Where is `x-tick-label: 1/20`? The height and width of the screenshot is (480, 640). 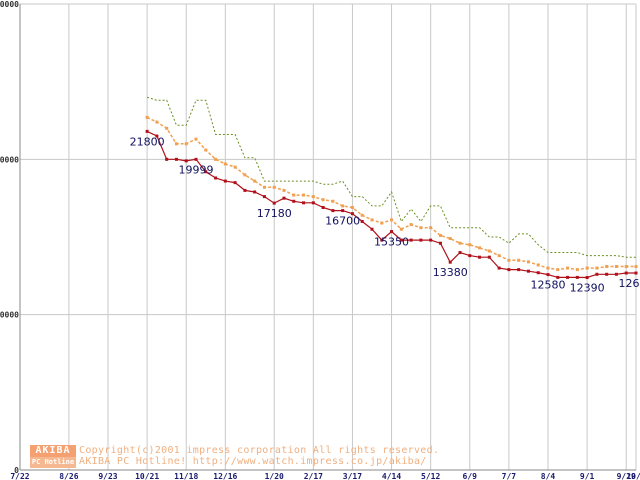 x-tick-label: 1/20 is located at coordinates (274, 476).